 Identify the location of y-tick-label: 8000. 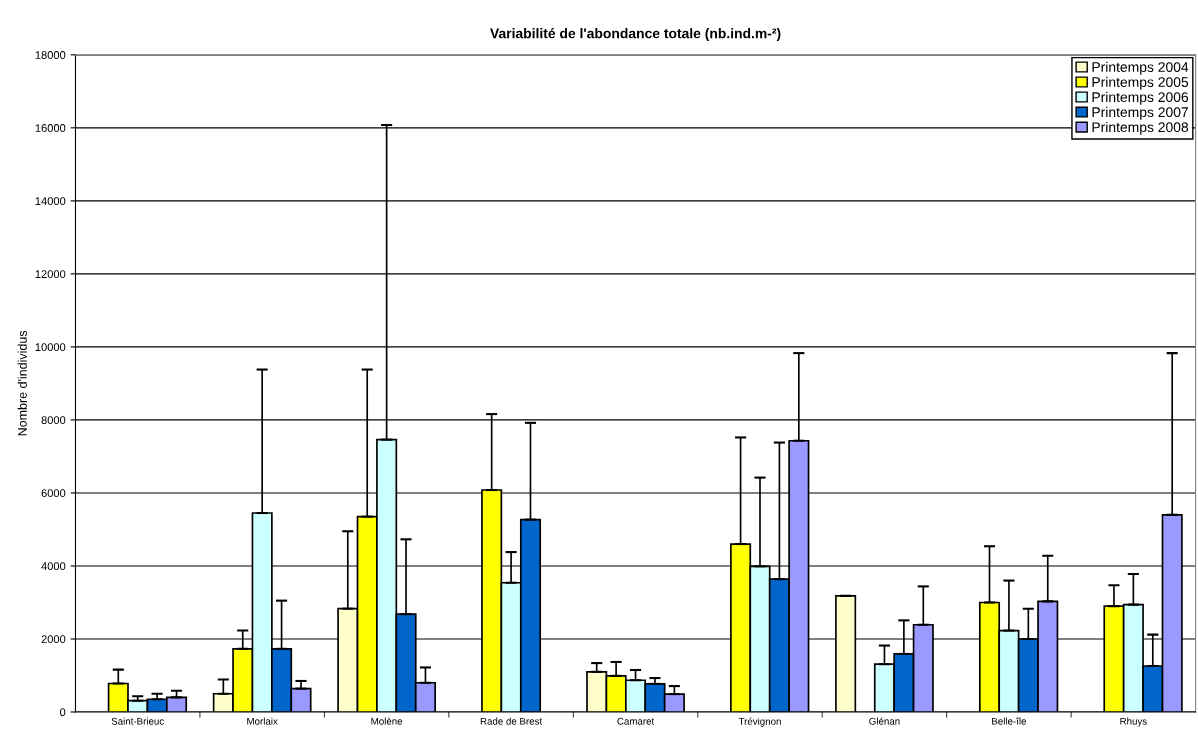
(53, 420).